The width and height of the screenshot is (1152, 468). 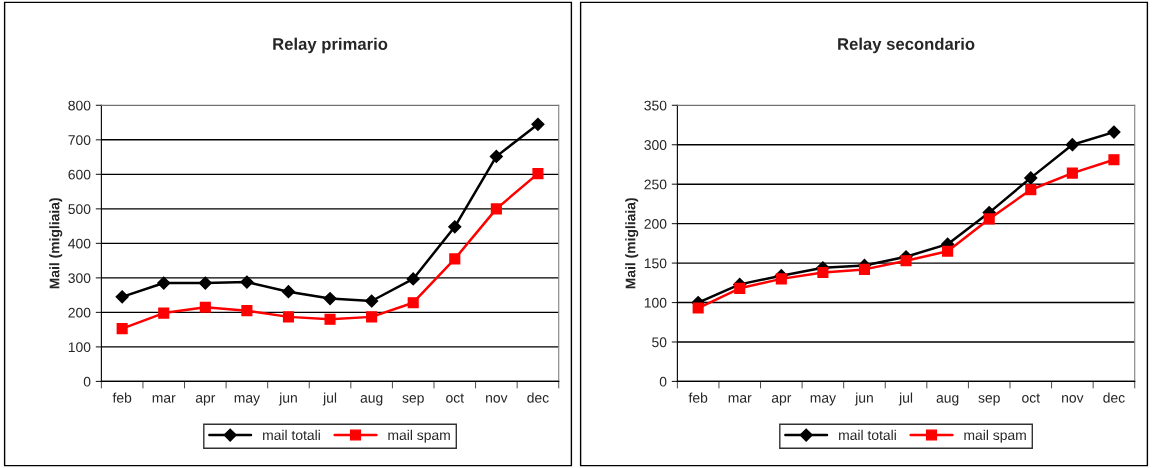 I want to click on y-tick-label: 700, so click(x=79, y=140).